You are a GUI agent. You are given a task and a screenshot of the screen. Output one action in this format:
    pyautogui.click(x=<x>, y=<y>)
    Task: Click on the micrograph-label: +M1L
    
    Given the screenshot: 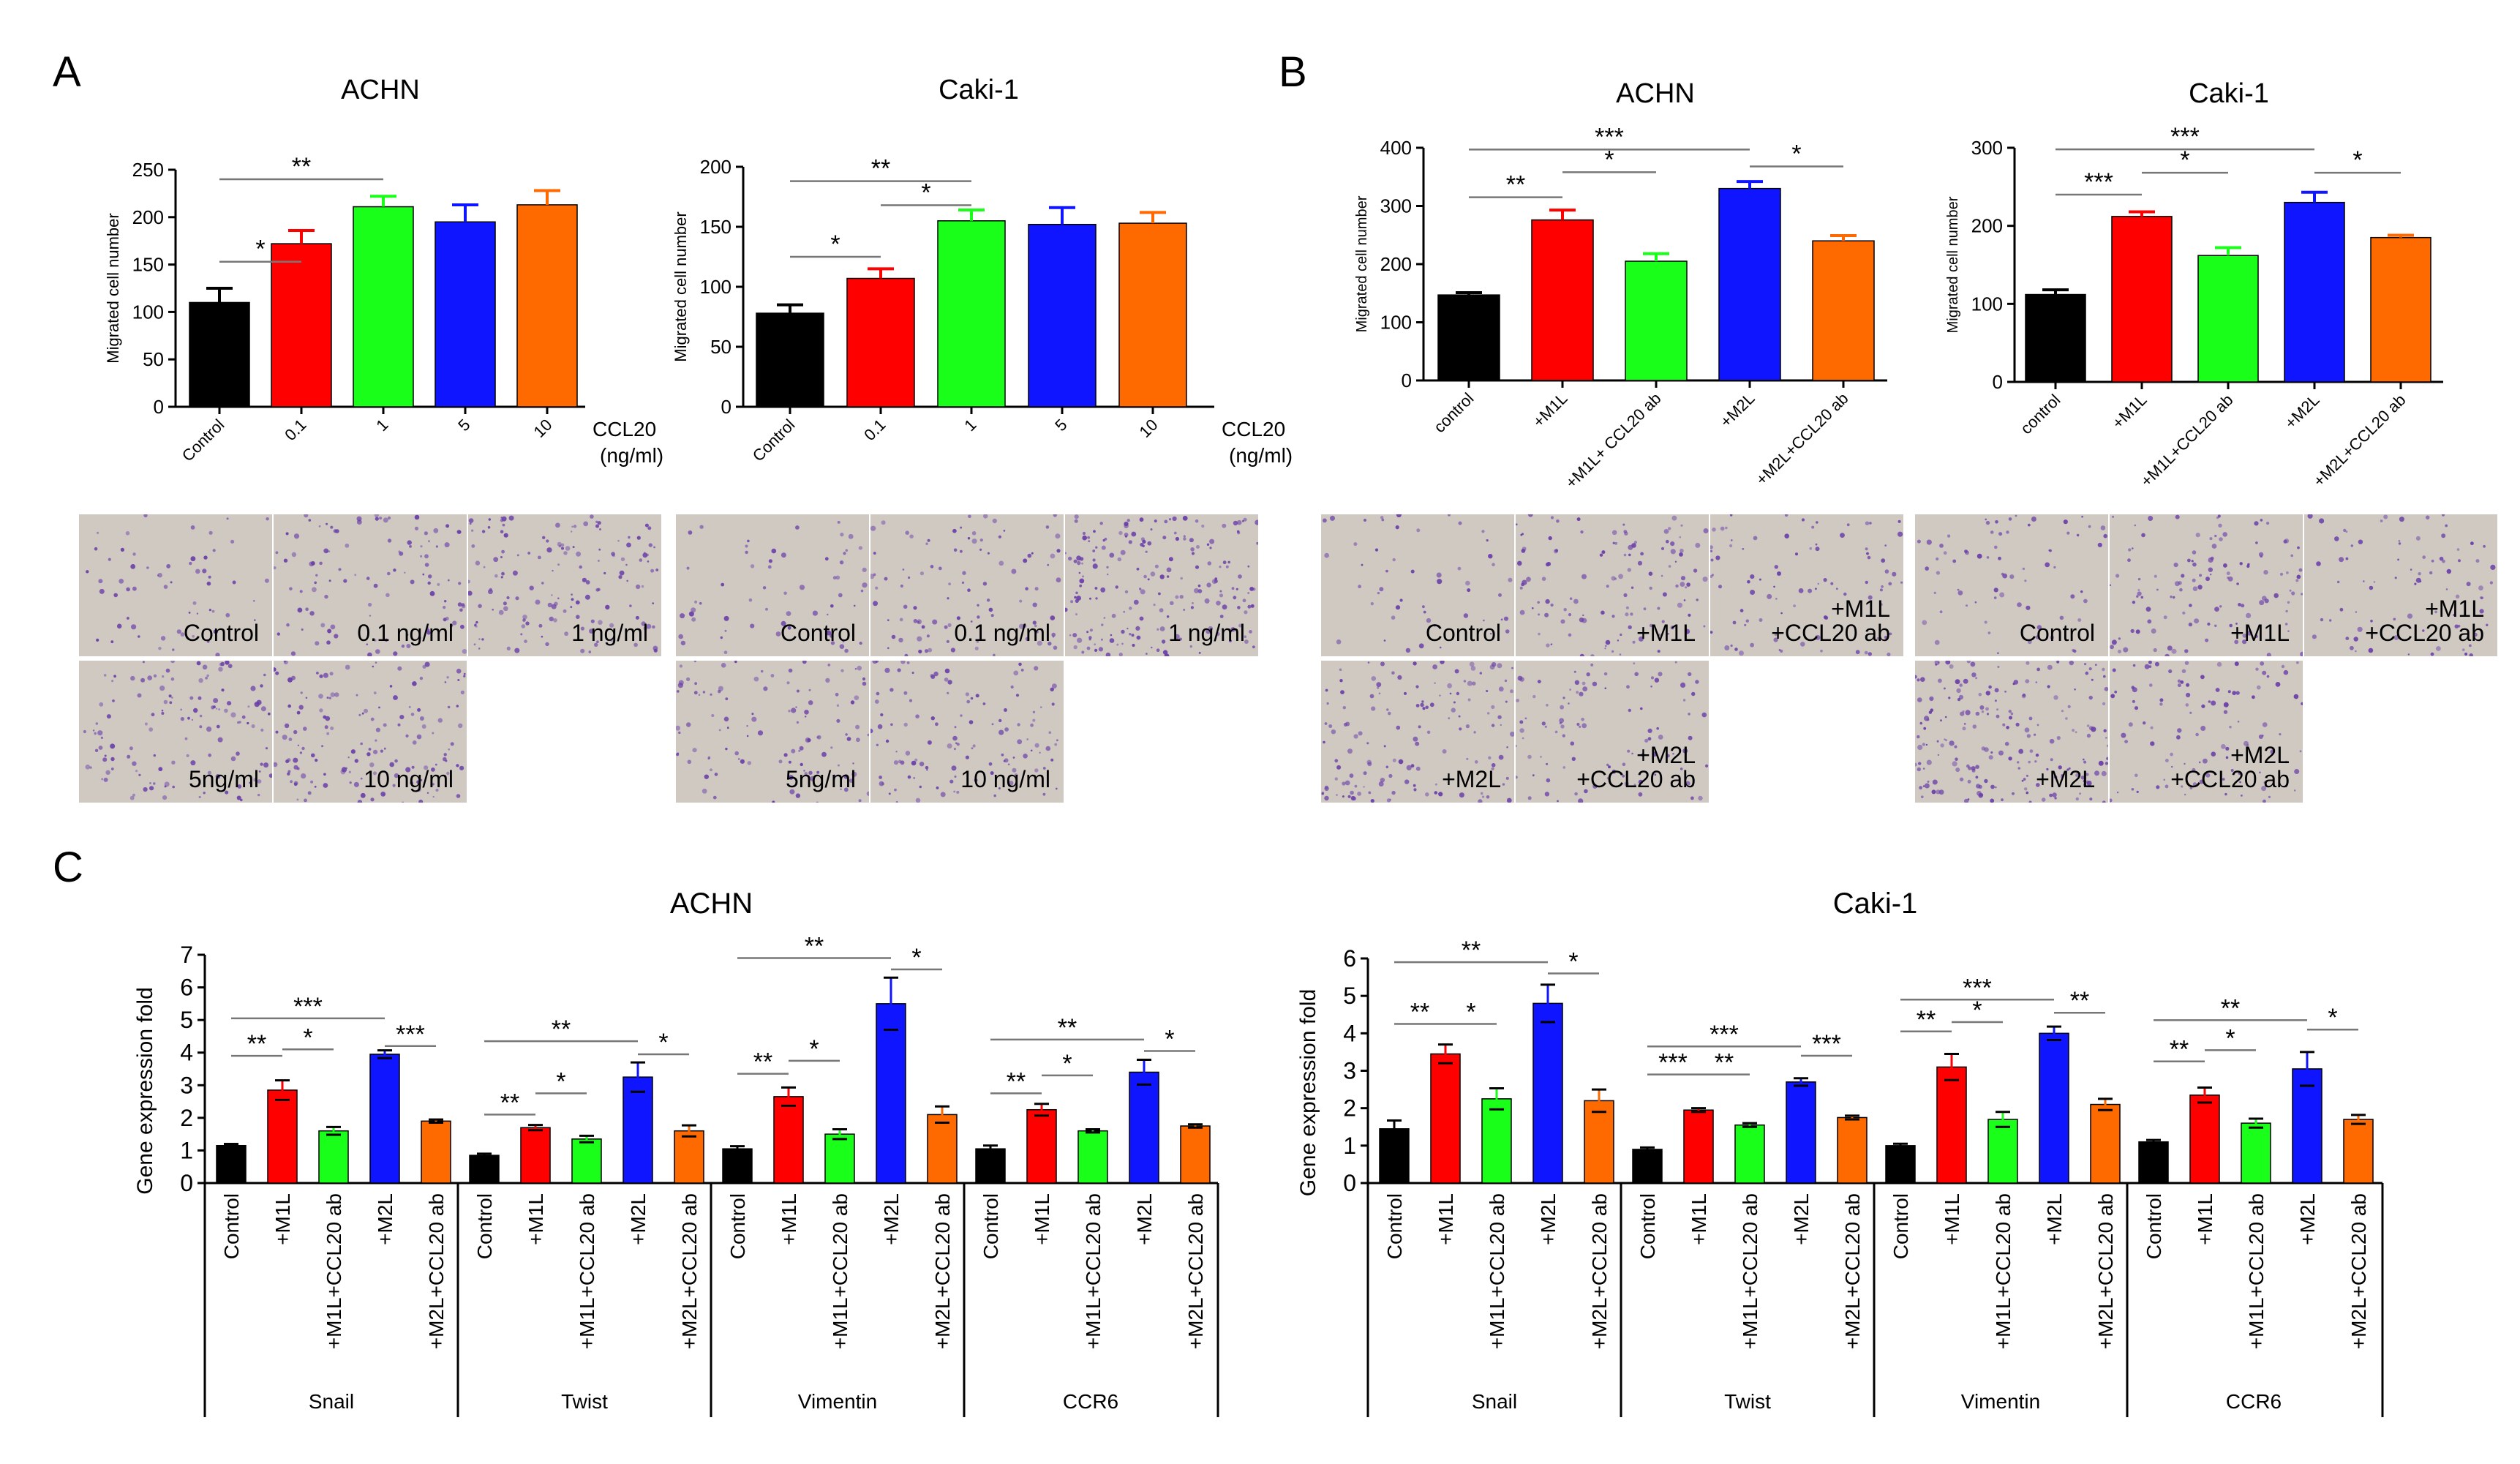 What is the action you would take?
    pyautogui.click(x=2260, y=634)
    